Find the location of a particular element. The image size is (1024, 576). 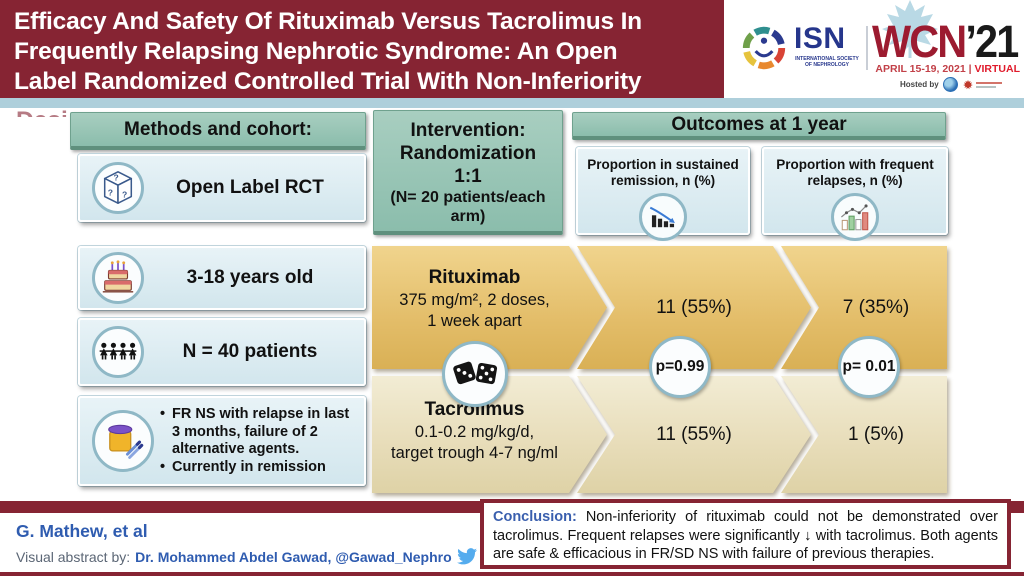

hosted-by-row: Hosted by is located at coordinates (960, 84).